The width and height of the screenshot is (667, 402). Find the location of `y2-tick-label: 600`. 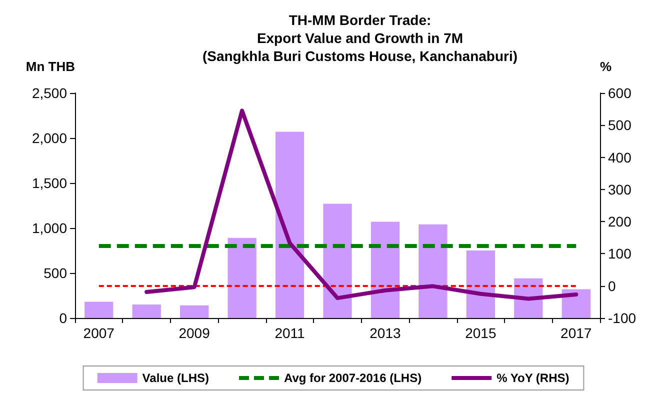

y2-tick-label: 600 is located at coordinates (620, 93).